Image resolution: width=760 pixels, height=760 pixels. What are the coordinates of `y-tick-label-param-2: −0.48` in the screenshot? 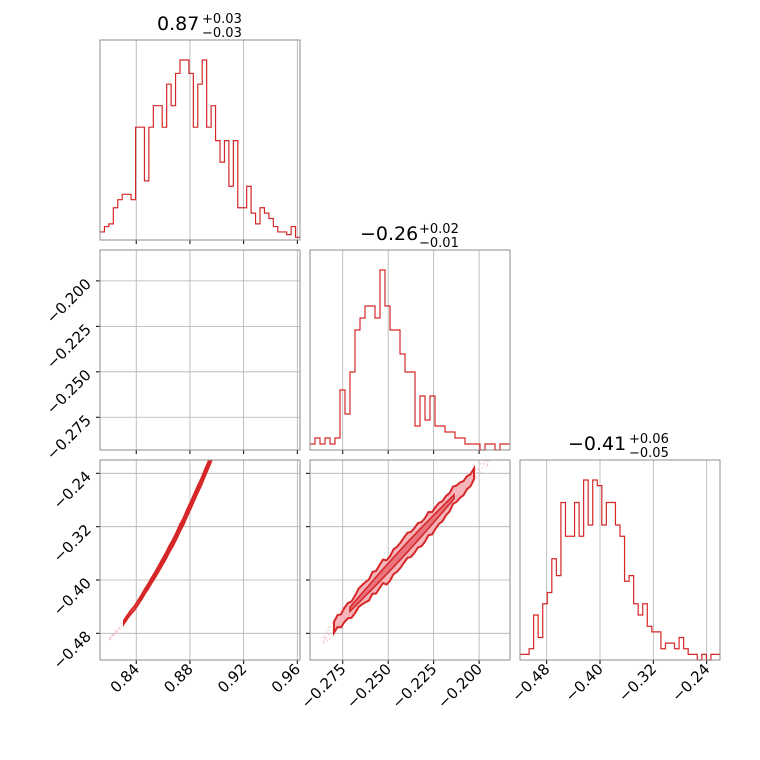 It's located at (72, 649).